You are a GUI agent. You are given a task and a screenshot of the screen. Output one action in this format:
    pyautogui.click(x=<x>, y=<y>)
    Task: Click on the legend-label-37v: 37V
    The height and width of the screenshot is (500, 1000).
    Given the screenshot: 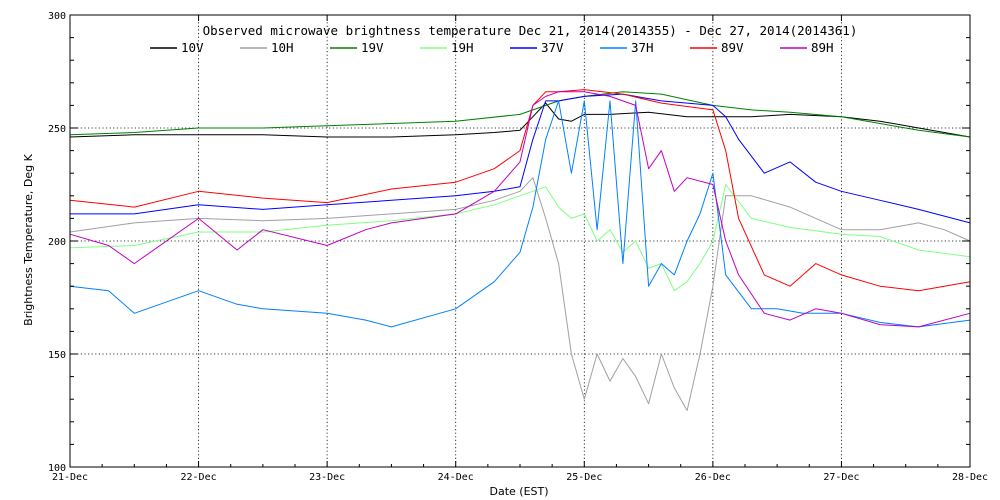 What is the action you would take?
    pyautogui.click(x=552, y=47)
    